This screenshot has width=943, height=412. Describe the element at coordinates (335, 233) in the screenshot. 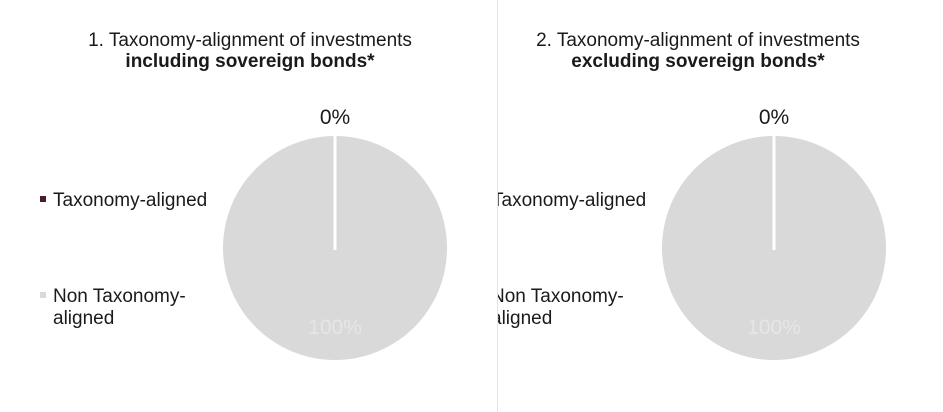

I see `pie-chart-1: 0% 100%` at that location.